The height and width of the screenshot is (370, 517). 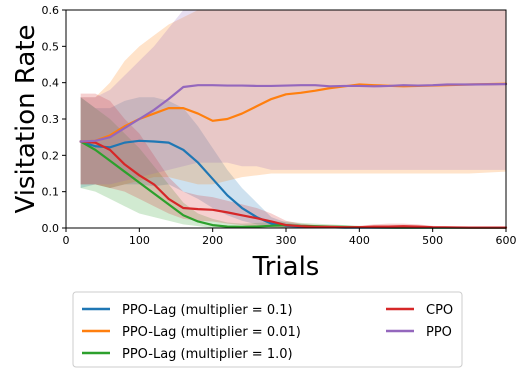 What do you see at coordinates (66, 240) in the screenshot?
I see `x-tick-label: 0` at bounding box center [66, 240].